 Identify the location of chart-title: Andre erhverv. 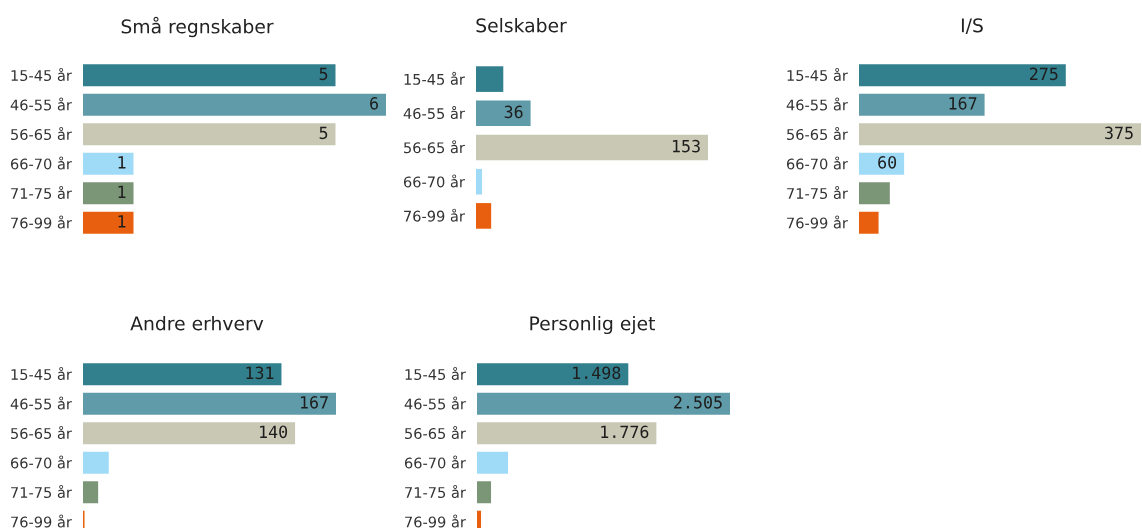
(197, 323).